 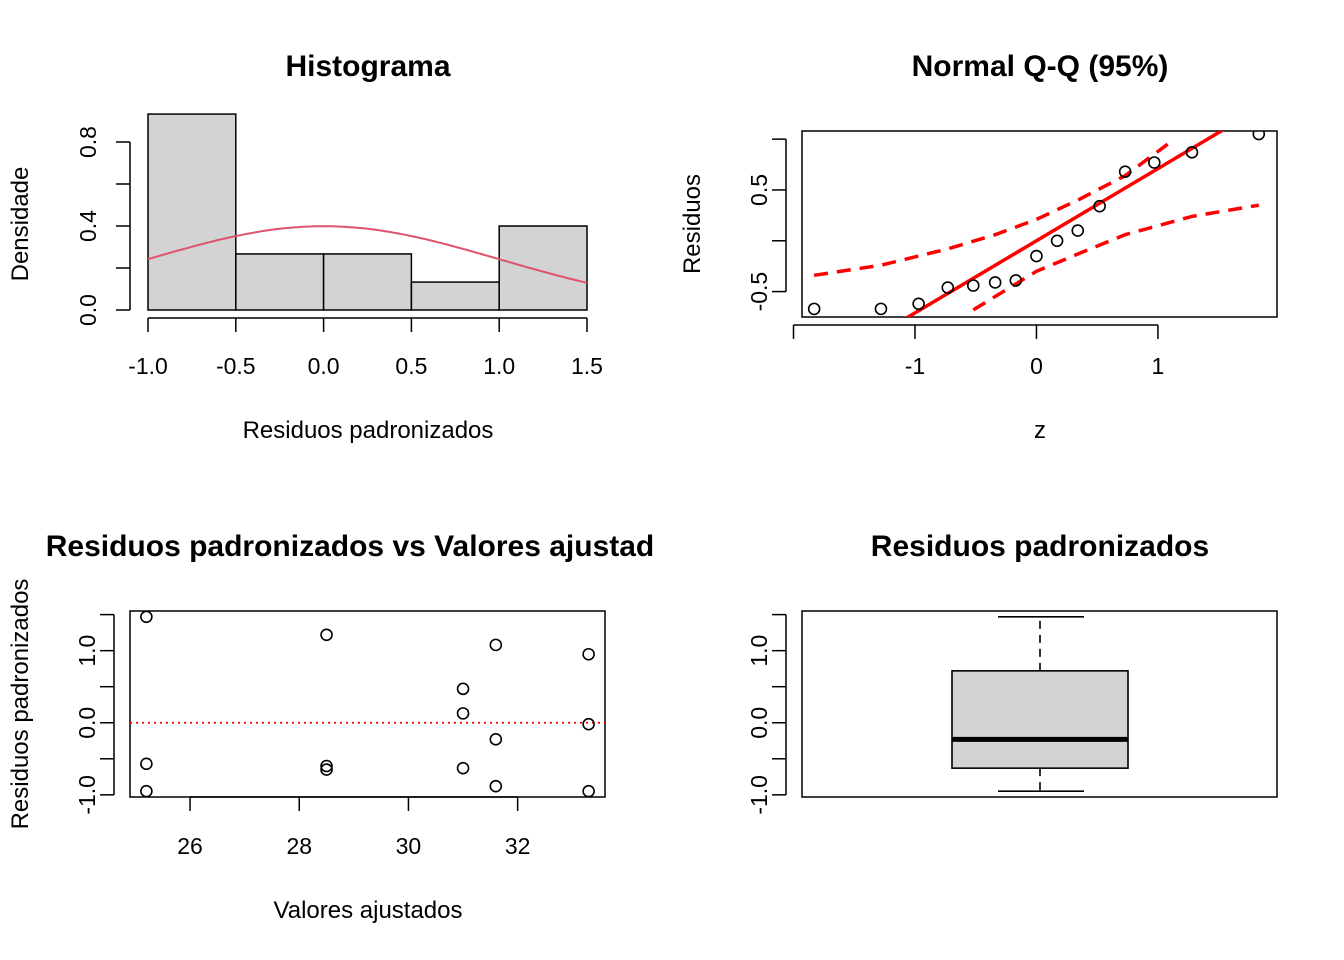 What do you see at coordinates (148, 366) in the screenshot?
I see `histogram-x-tick-label: -1.0` at bounding box center [148, 366].